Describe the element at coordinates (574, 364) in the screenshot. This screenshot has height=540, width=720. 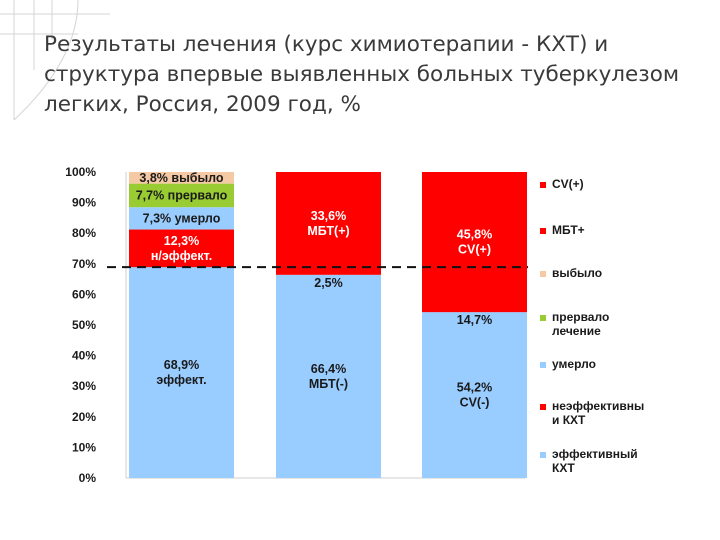
I see `legend-label: умерло` at that location.